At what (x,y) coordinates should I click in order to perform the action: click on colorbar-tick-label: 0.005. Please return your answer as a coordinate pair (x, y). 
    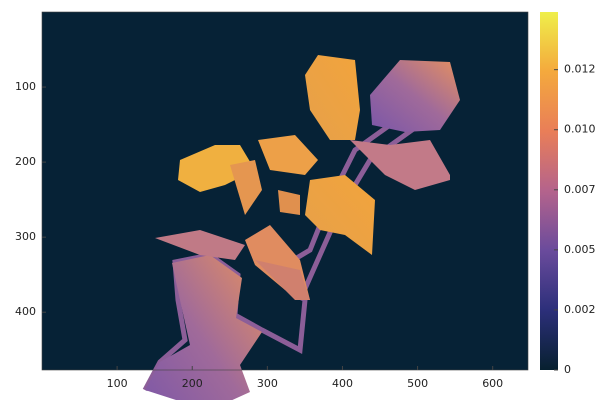
    Looking at the image, I should click on (580, 249).